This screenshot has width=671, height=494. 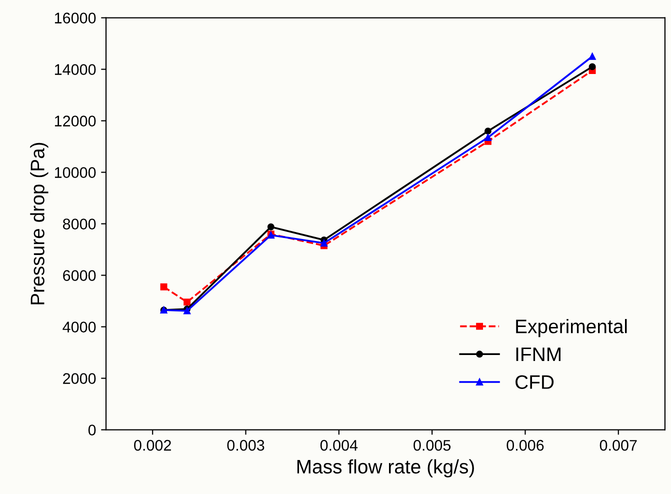 What do you see at coordinates (79, 275) in the screenshot?
I see `y-tick-label: 6000` at bounding box center [79, 275].